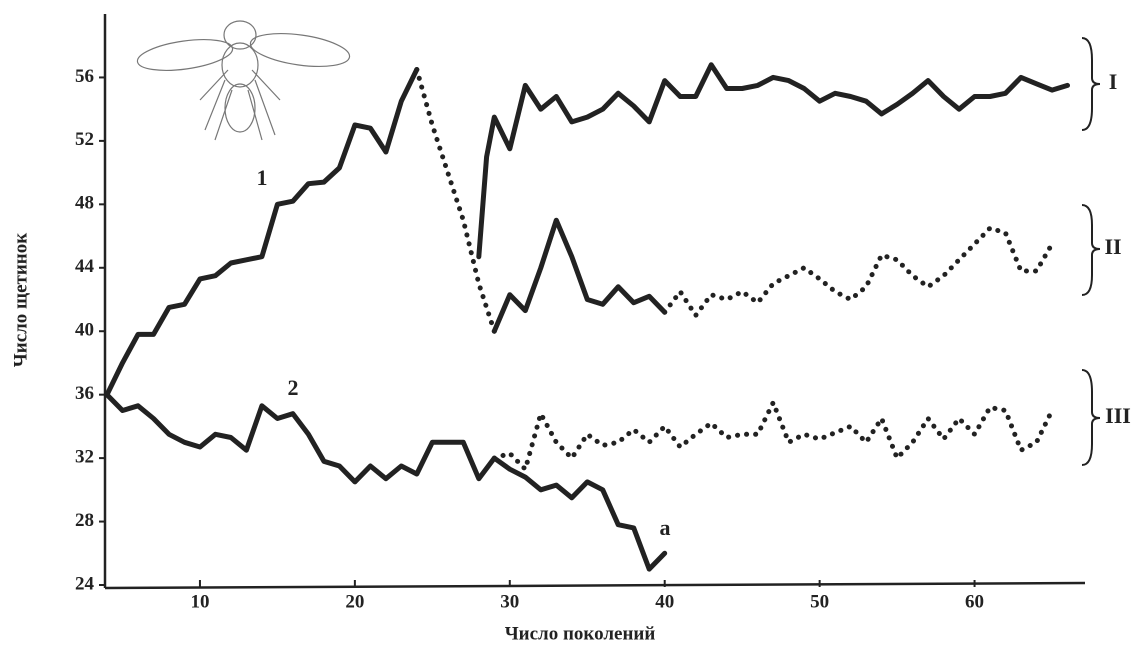 The image size is (1145, 653). I want to click on y-tick-label: 48, so click(84, 203).